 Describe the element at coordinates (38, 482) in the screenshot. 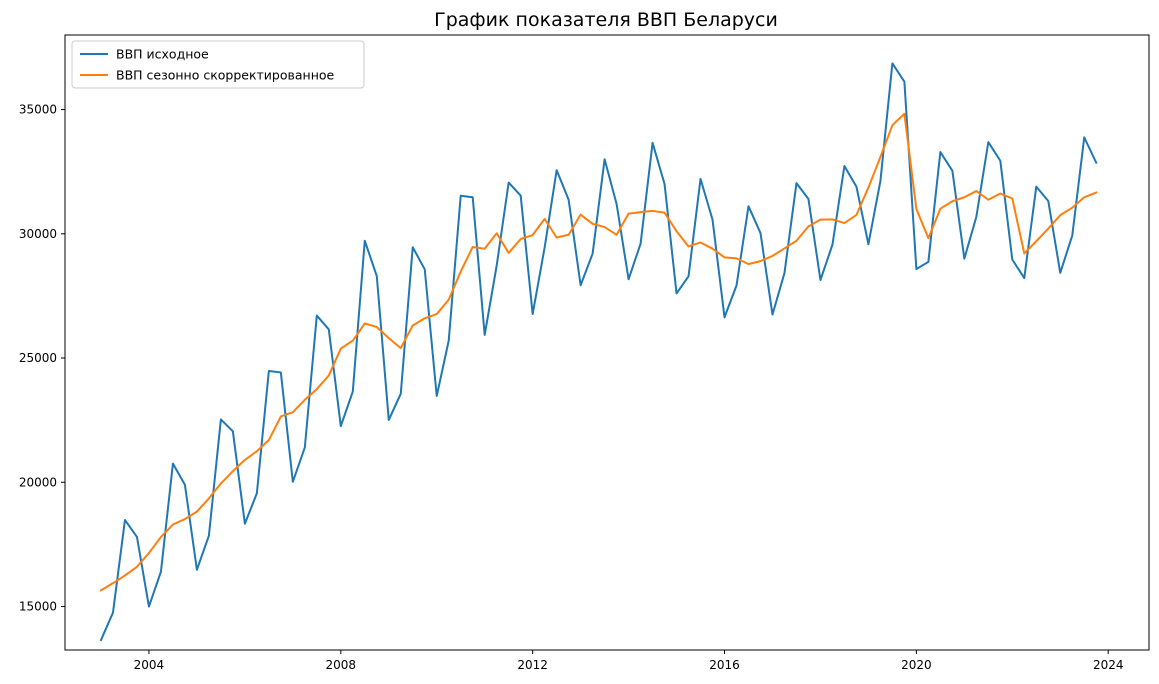

I see `y-tick-label: 20000` at that location.